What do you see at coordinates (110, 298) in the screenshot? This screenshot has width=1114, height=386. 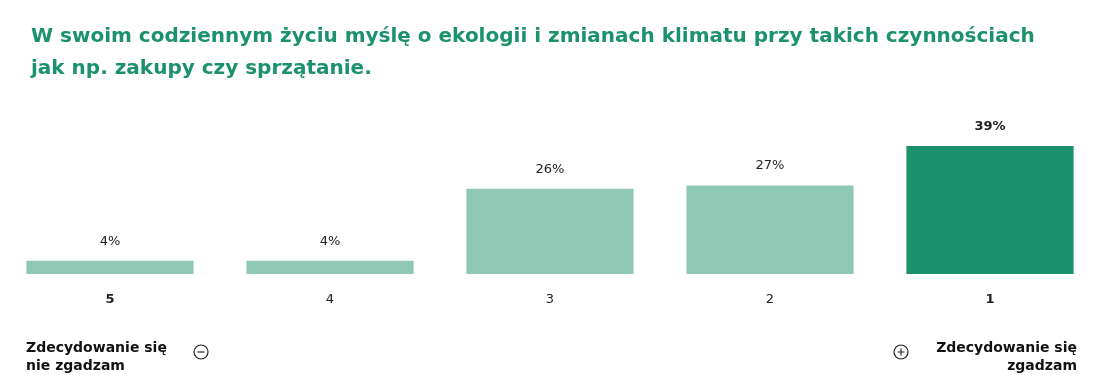 I see `x-tick-label: 5` at bounding box center [110, 298].